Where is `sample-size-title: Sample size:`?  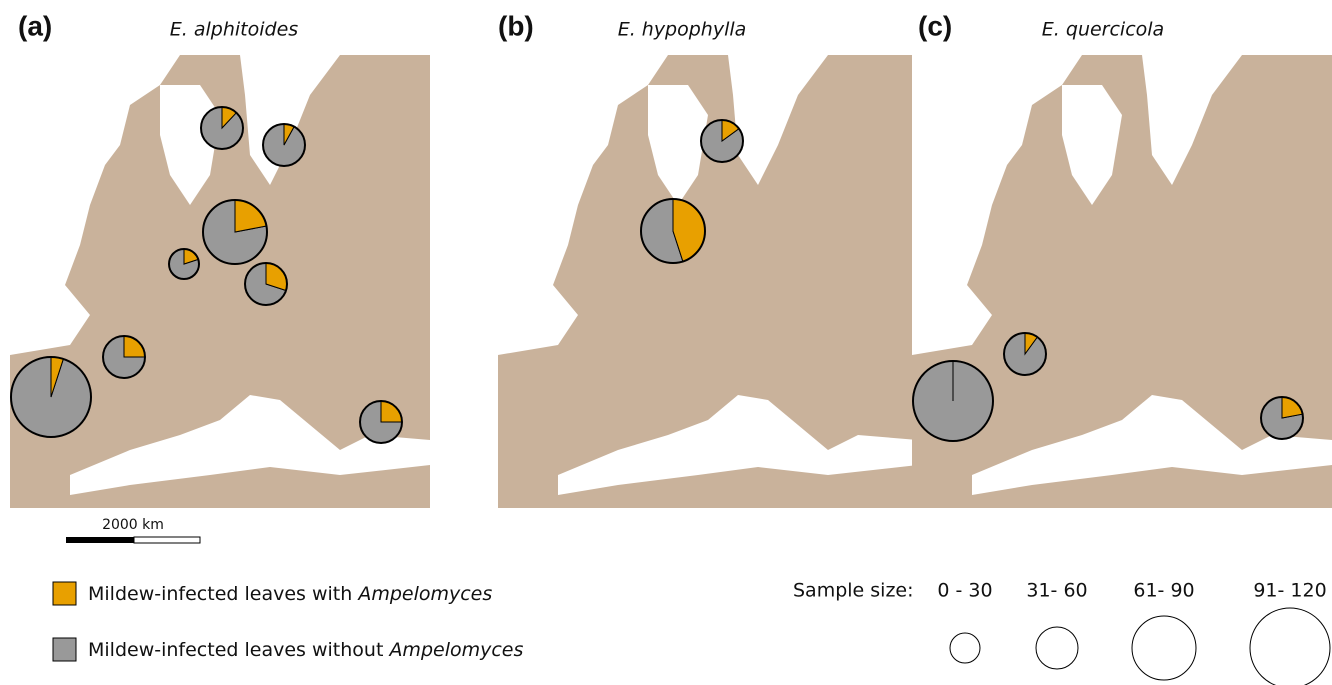
sample-size-title: Sample size: is located at coordinates (853, 591).